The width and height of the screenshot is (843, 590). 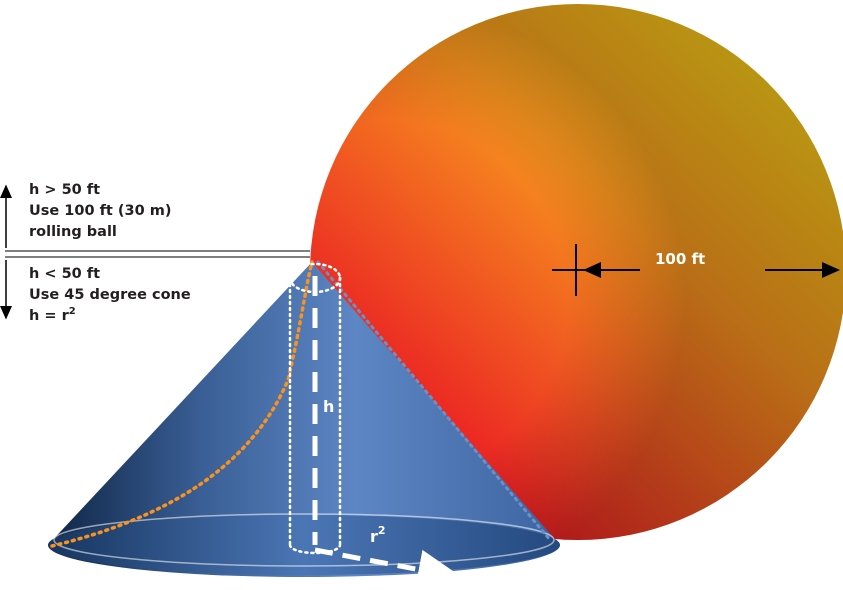 I want to click on upper-label-2: Use 100 ft (30 m), so click(x=100, y=211).